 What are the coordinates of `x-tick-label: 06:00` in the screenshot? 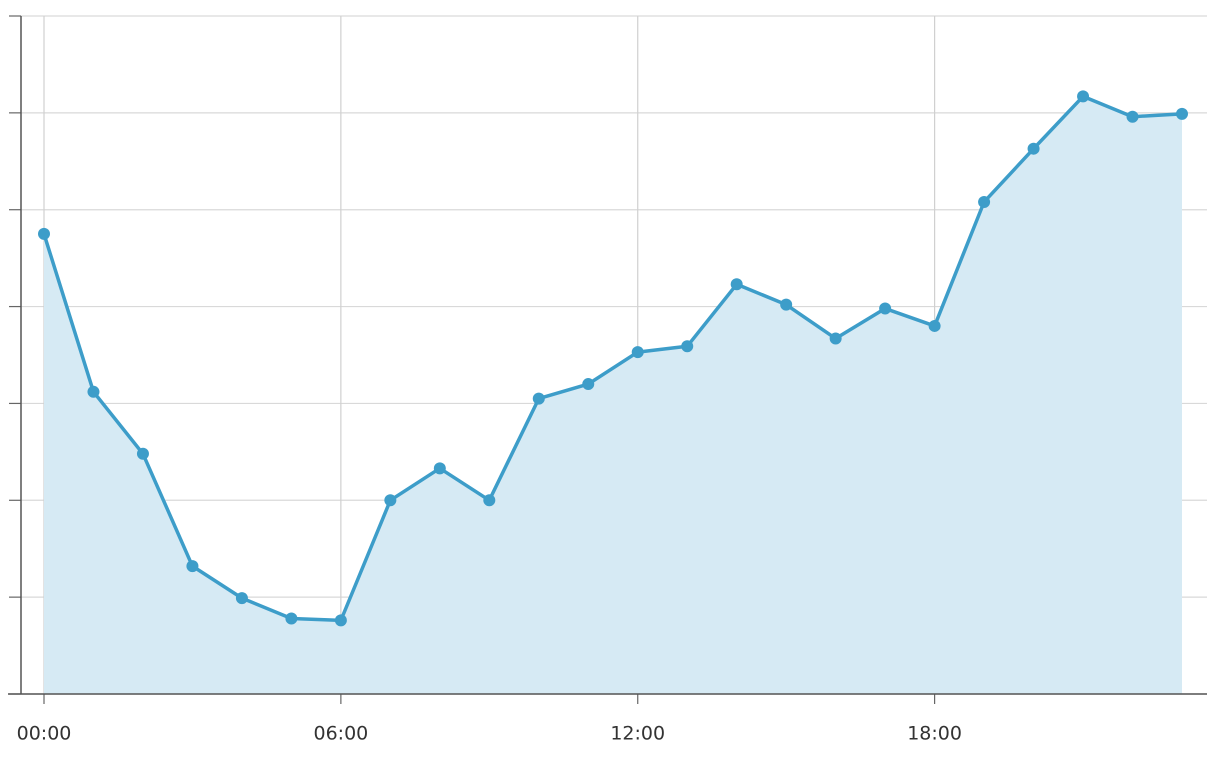 It's located at (340, 734).